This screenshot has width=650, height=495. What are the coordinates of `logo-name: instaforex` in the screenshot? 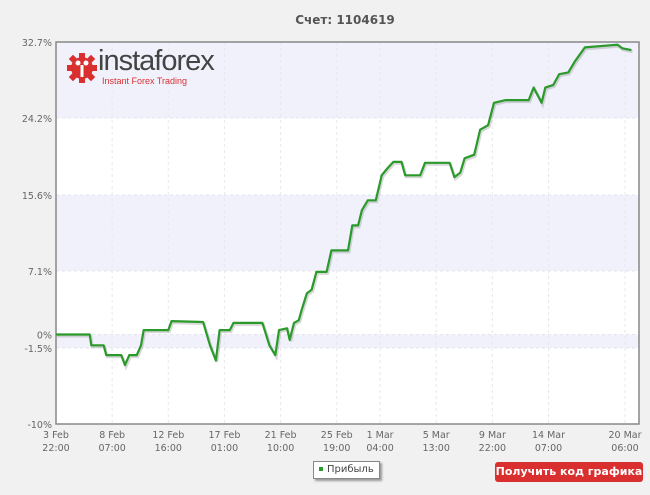 It's located at (156, 61).